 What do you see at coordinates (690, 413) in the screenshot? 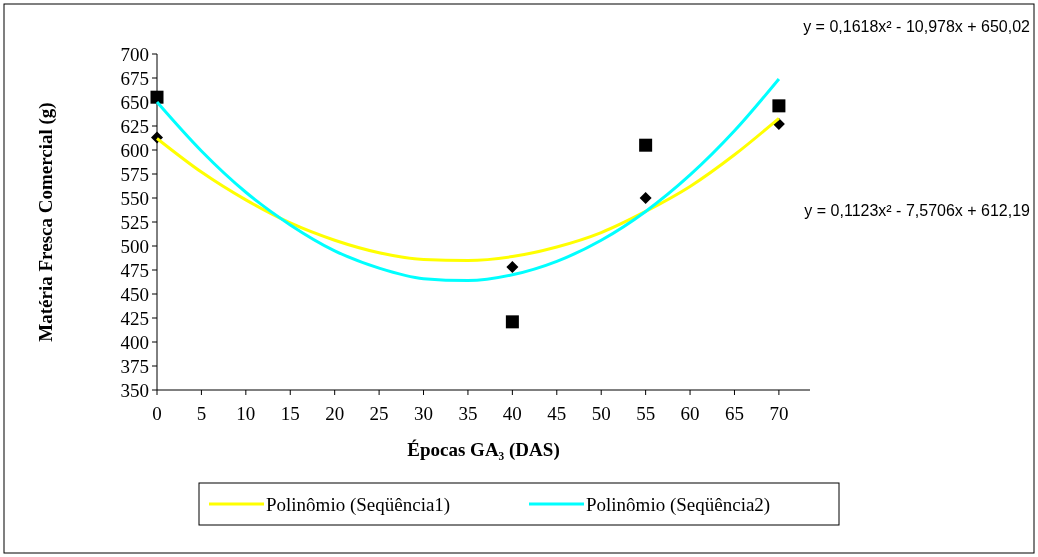
I see `x-tick-label: 60` at bounding box center [690, 413].